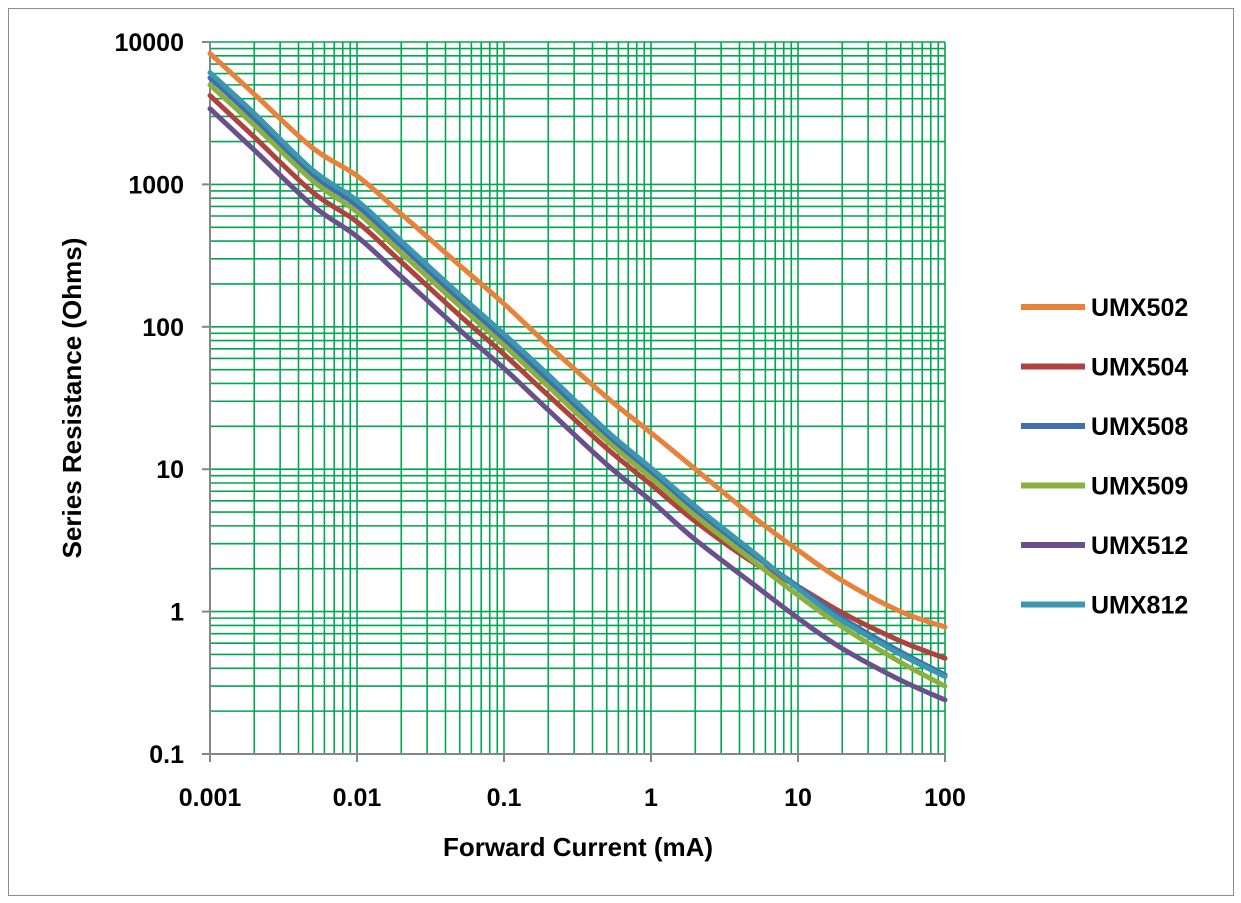 This screenshot has height=903, width=1241. I want to click on x-tick-label: 1, so click(651, 798).